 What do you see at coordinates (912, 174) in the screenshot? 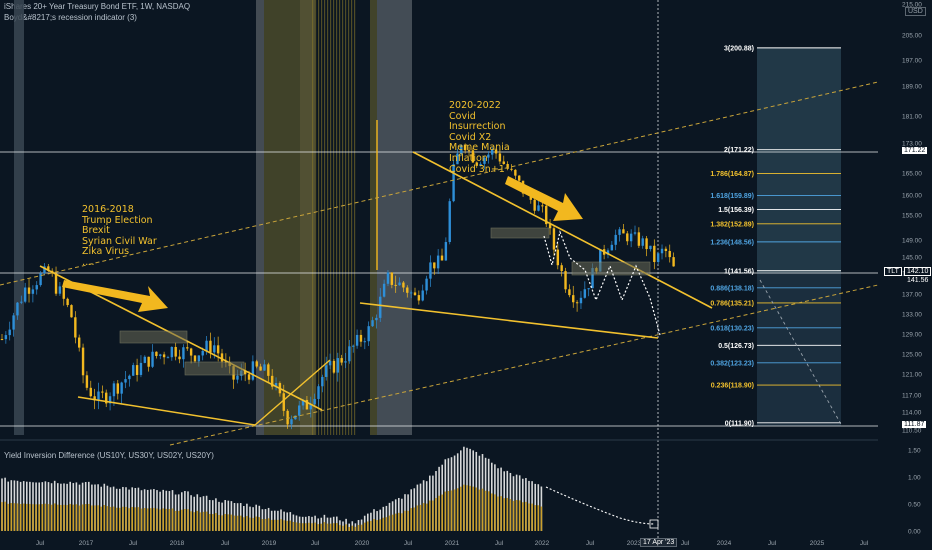
I see `y-tick-label: 165.00` at bounding box center [912, 174].